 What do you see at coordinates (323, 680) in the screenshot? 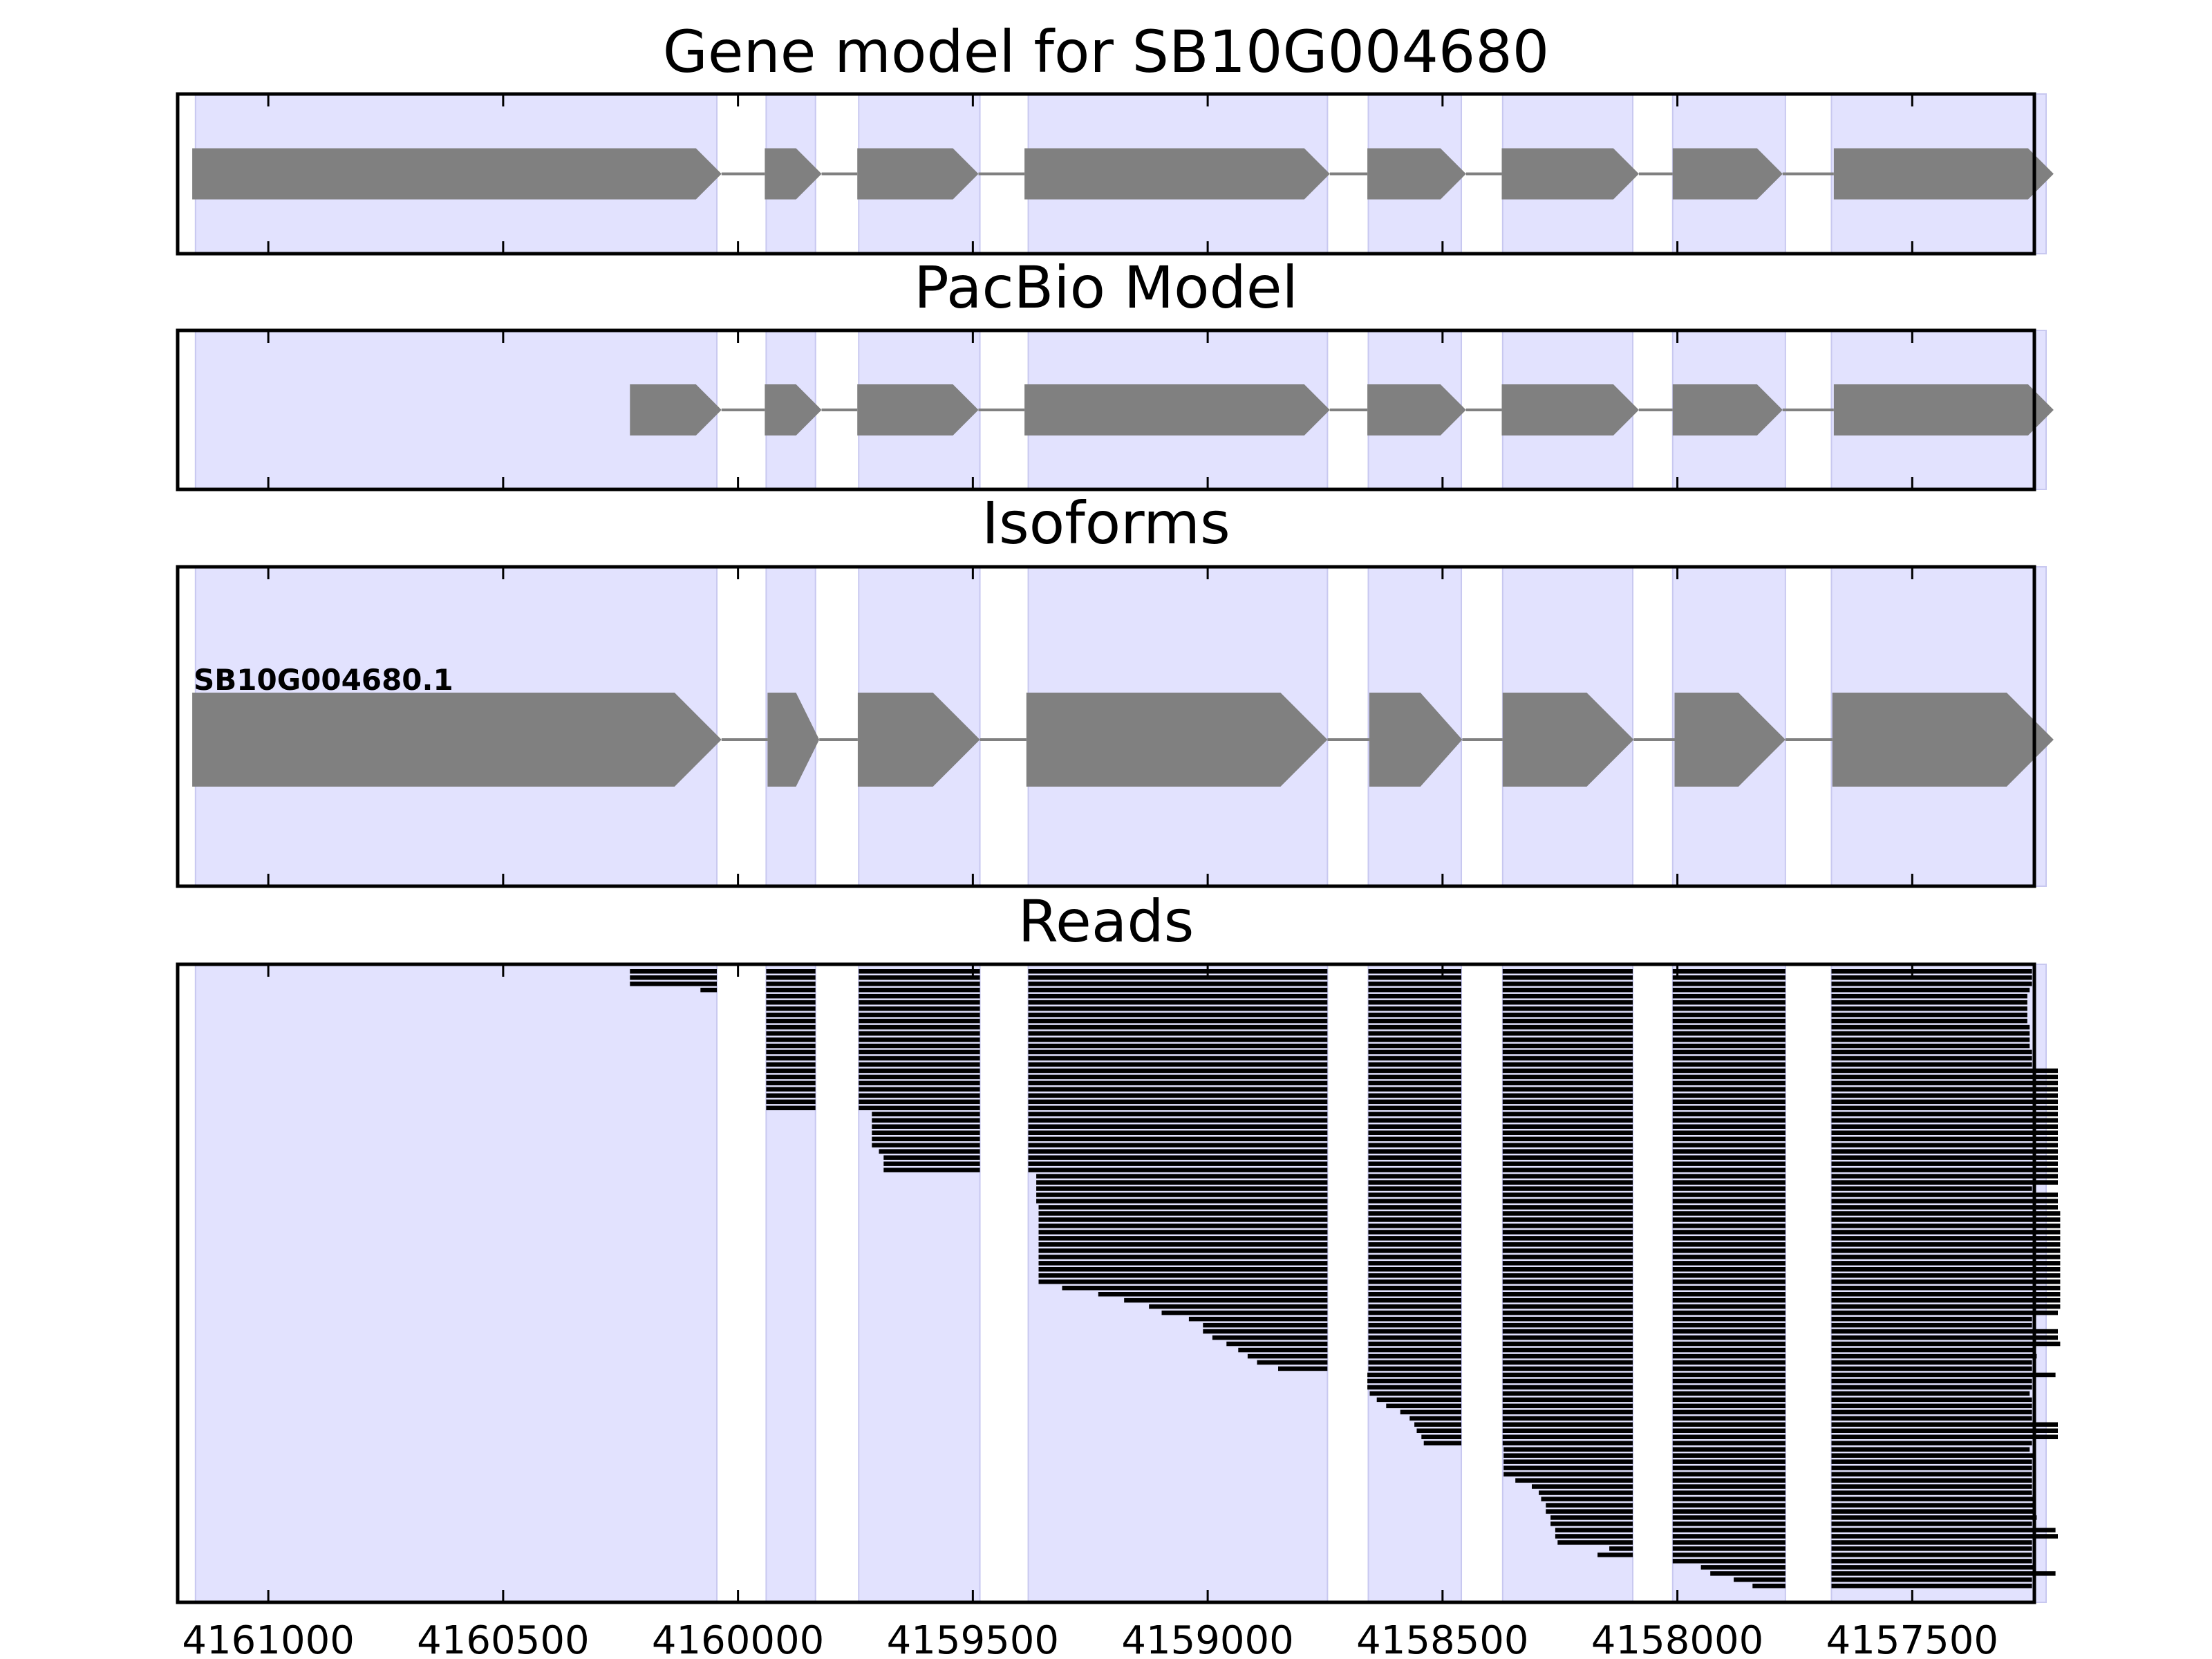
I see `isoform-label: SB10G004680.1` at bounding box center [323, 680].